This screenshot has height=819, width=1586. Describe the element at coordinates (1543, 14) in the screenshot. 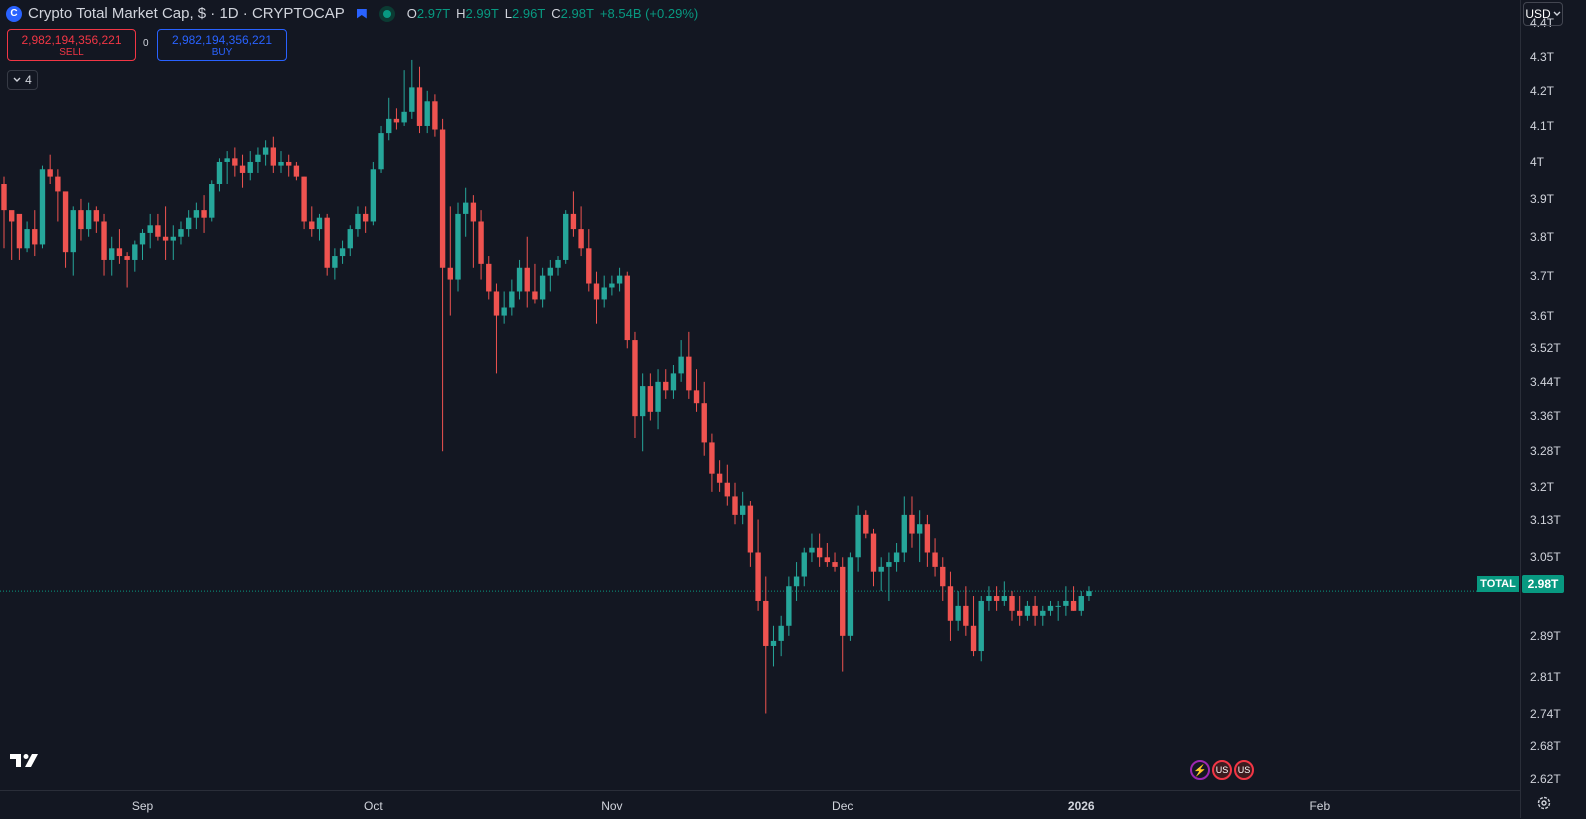

I see `currency-button: USD` at that location.